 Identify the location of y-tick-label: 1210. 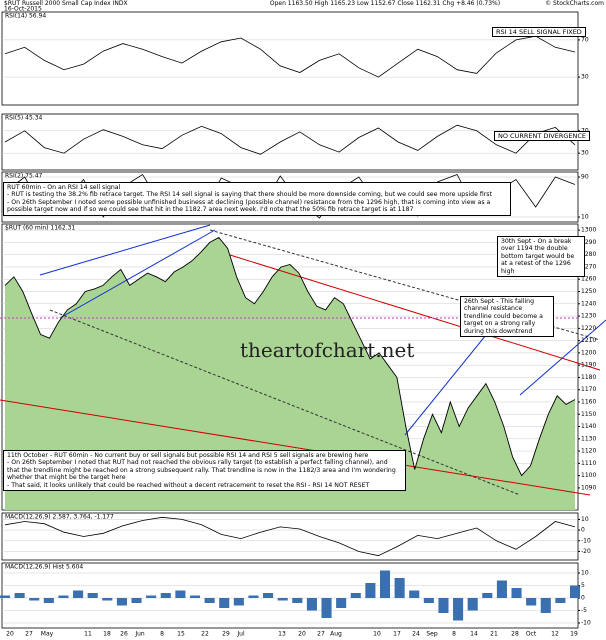
(588, 340).